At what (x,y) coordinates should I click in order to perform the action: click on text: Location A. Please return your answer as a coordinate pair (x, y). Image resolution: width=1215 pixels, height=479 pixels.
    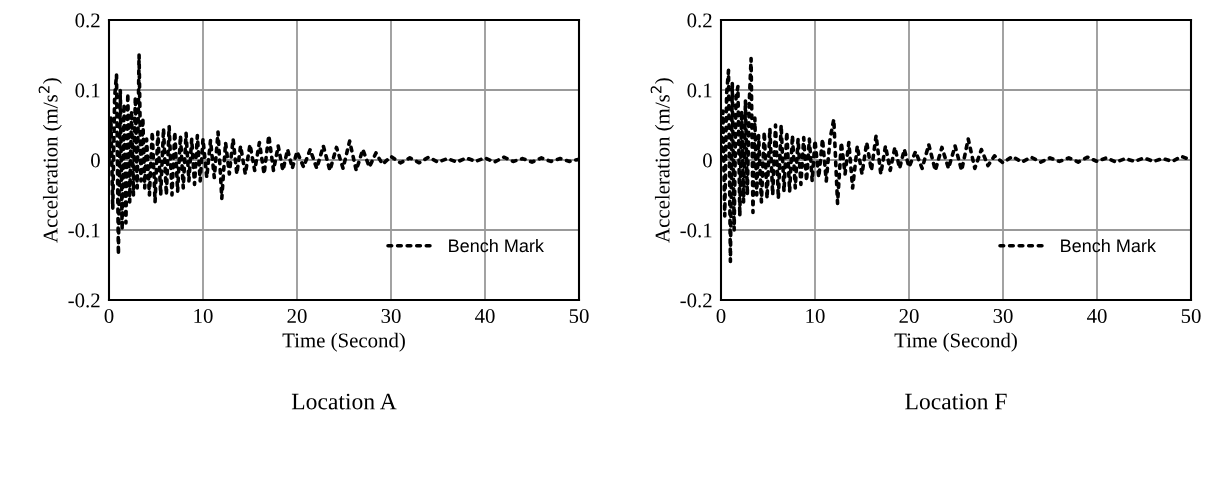
    Looking at the image, I should click on (344, 401).